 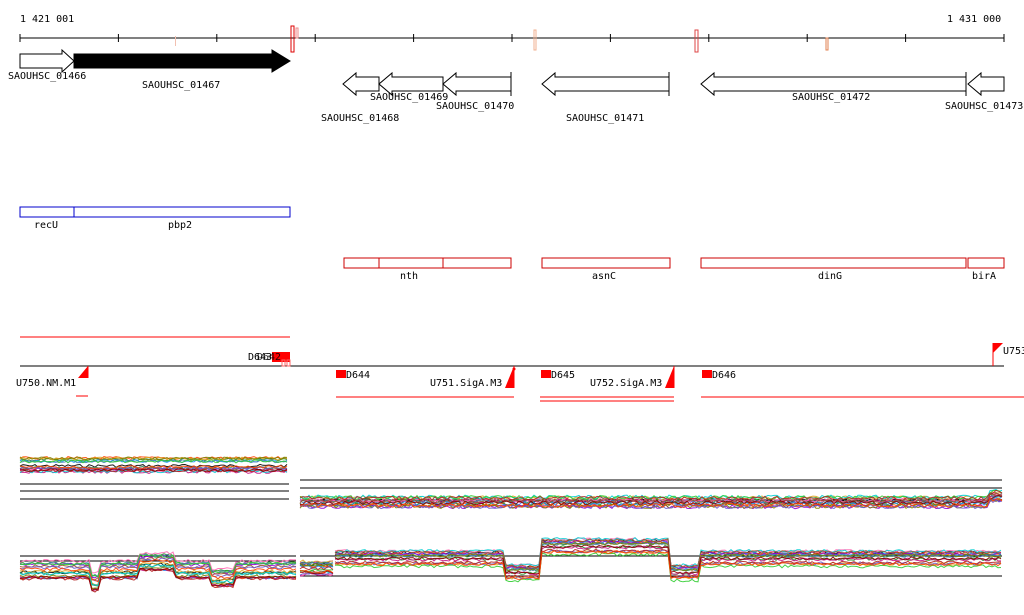 What do you see at coordinates (626, 383) in the screenshot?
I see `promoter-label-u752: U752.SigA.M3` at bounding box center [626, 383].